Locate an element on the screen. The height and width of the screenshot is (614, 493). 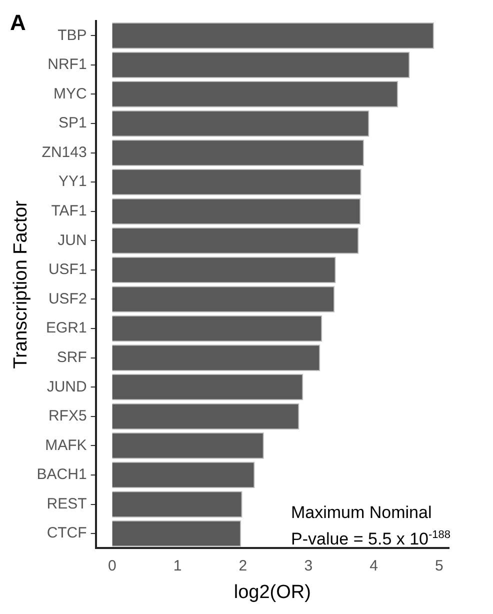
y-tick-label: TAF1 is located at coordinates (69, 211).